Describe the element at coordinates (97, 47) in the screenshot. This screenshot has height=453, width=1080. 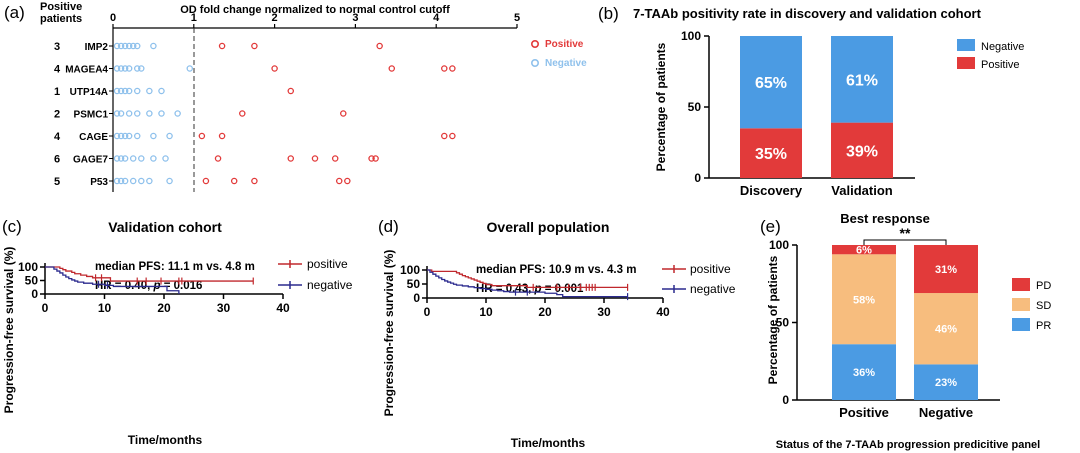
I see `row-name-IMP2: IMP2` at that location.